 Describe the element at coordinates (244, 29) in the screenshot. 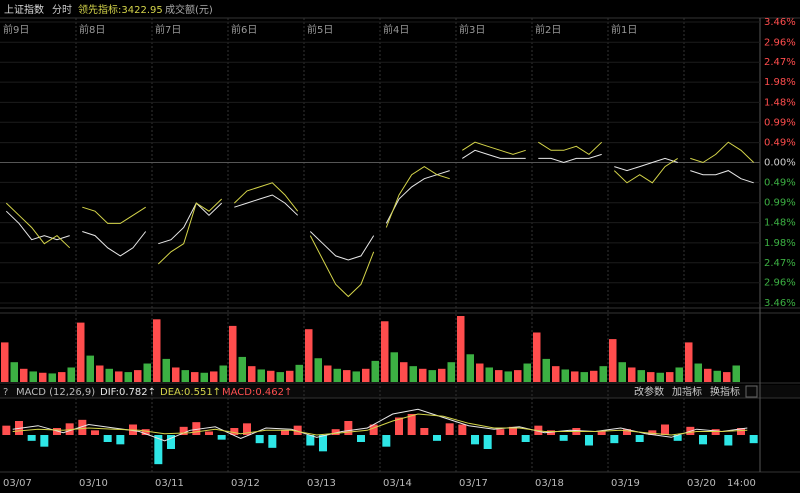

I see `day-label: 前6日` at that location.